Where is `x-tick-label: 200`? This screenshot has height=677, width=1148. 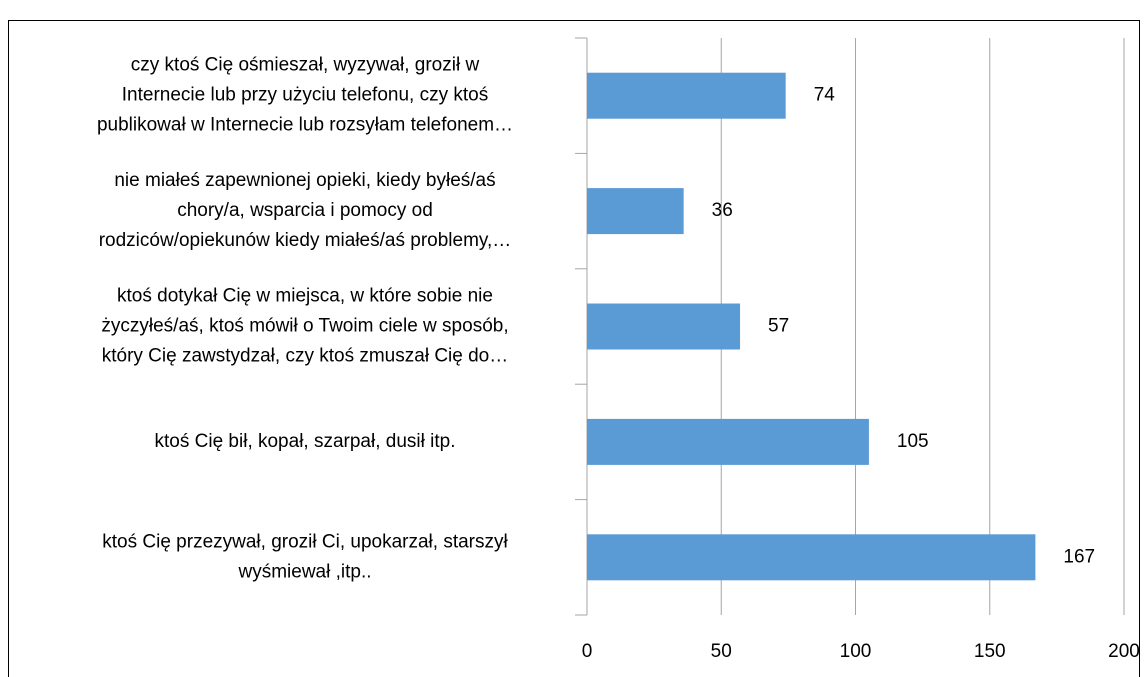
x-tick-label: 200 is located at coordinates (1124, 651).